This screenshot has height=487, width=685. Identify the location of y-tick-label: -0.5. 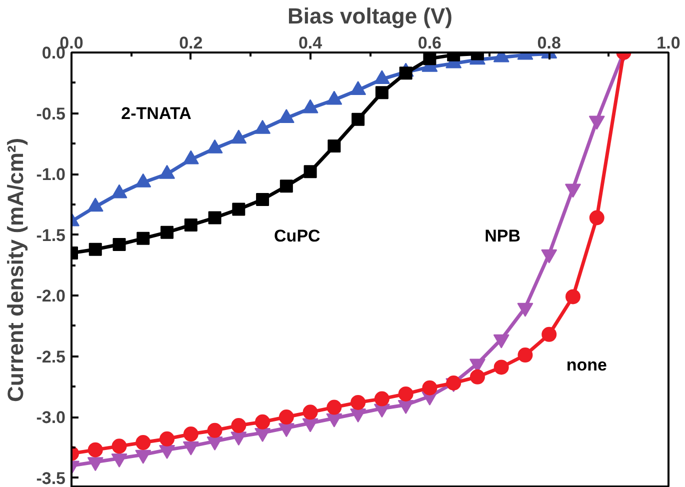
(51, 114).